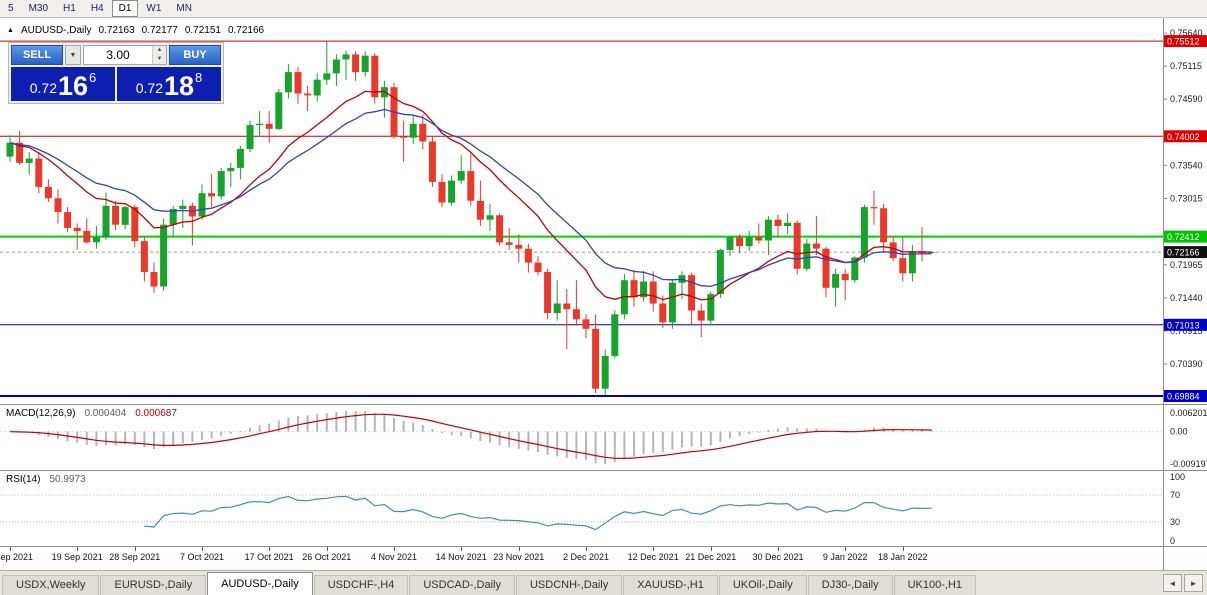 This screenshot has height=595, width=1207. I want to click on macd-main-value: 0.000404, so click(105, 413).